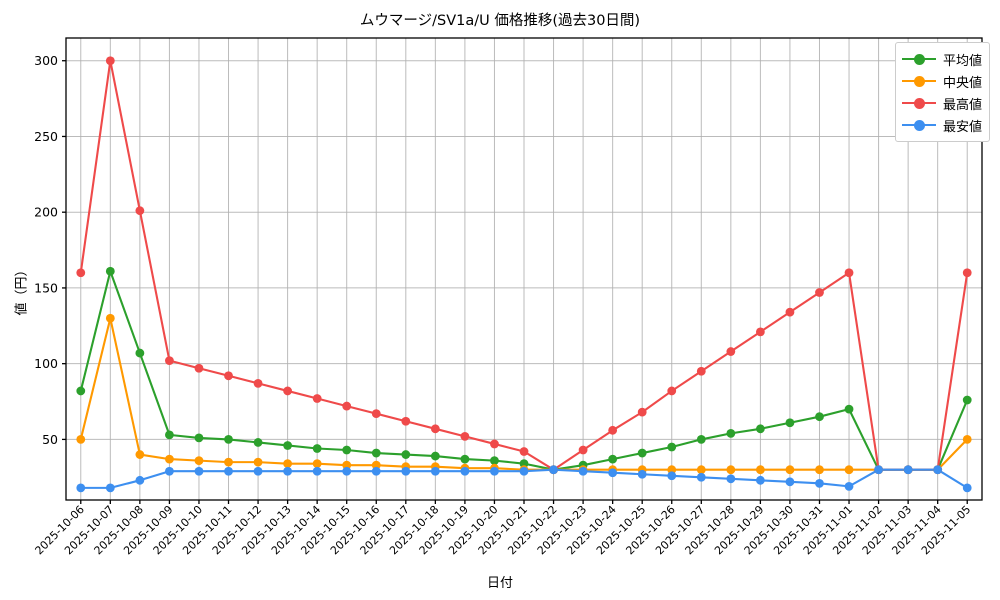 The image size is (1000, 600). I want to click on legend-item-min: 最安値, so click(941, 125).